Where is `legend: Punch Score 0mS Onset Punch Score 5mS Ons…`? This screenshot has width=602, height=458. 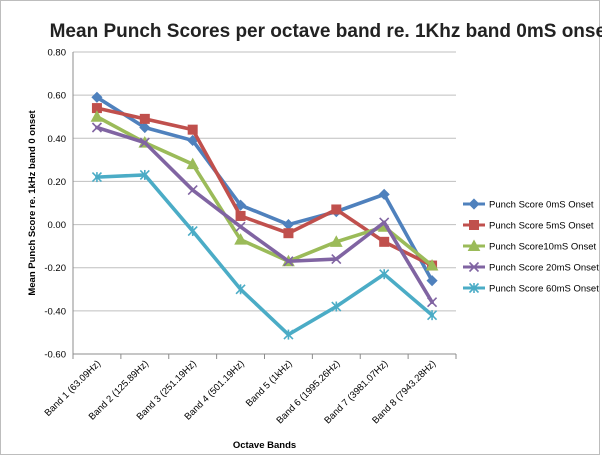 legend: Punch Score 0mS Onset Punch Score 5mS Ons… is located at coordinates (531, 246).